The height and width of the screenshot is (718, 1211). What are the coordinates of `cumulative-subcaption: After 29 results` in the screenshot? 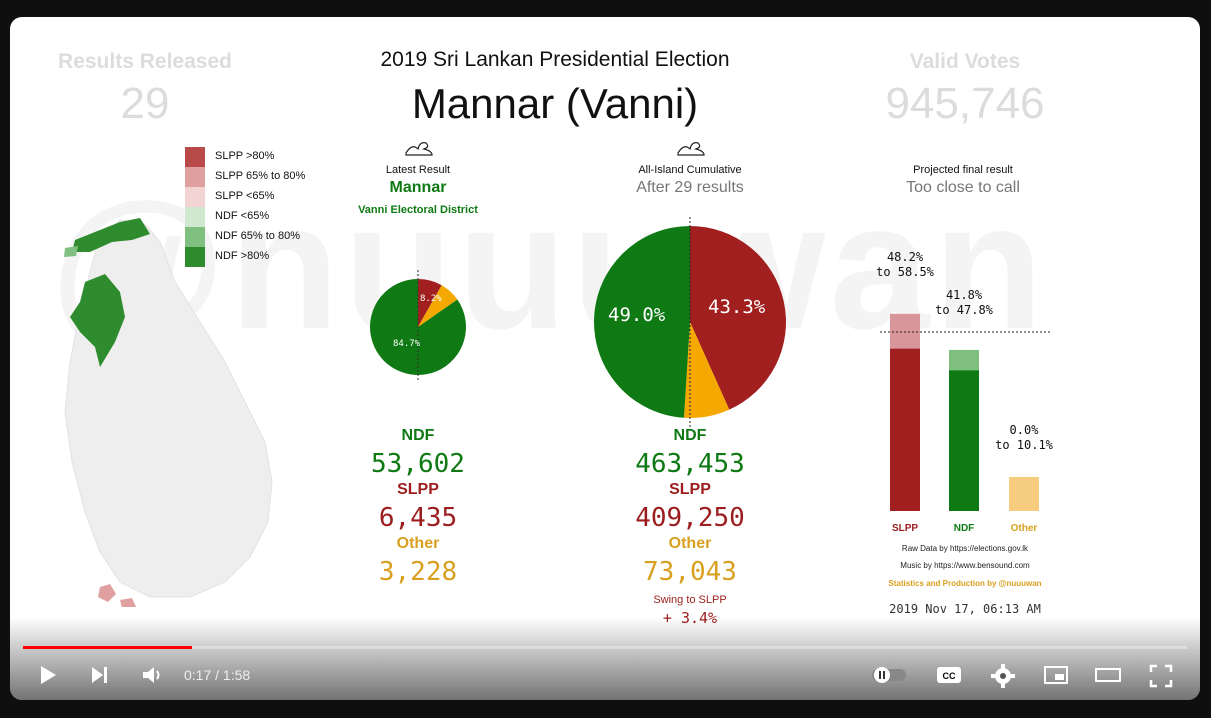 It's located at (690, 187).